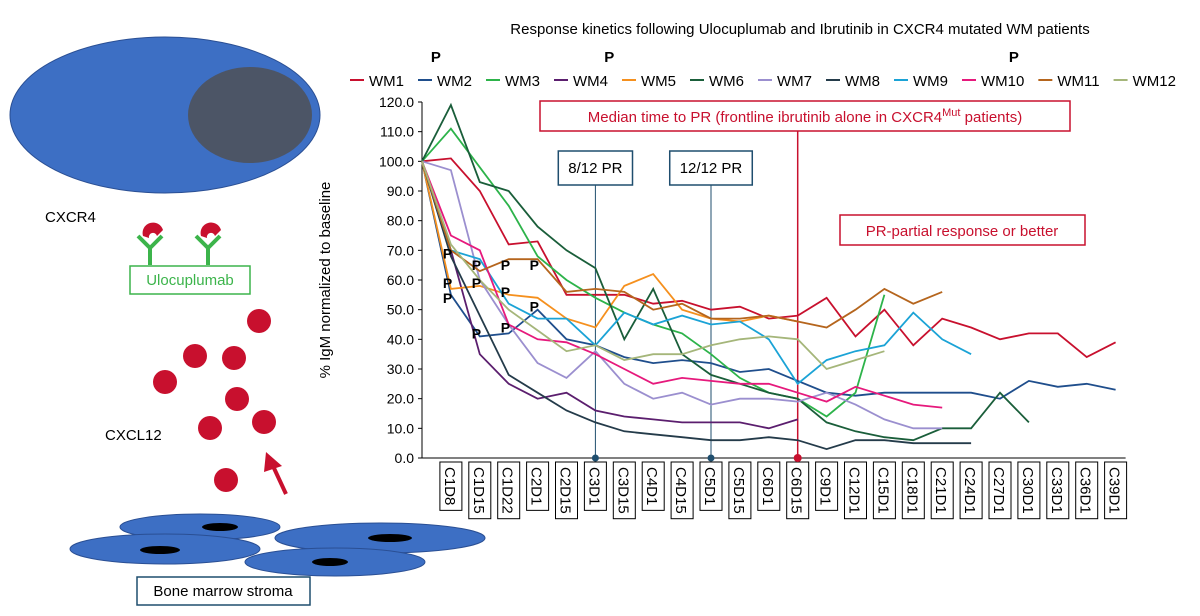  I want to click on annotation-box, so click(595, 168).